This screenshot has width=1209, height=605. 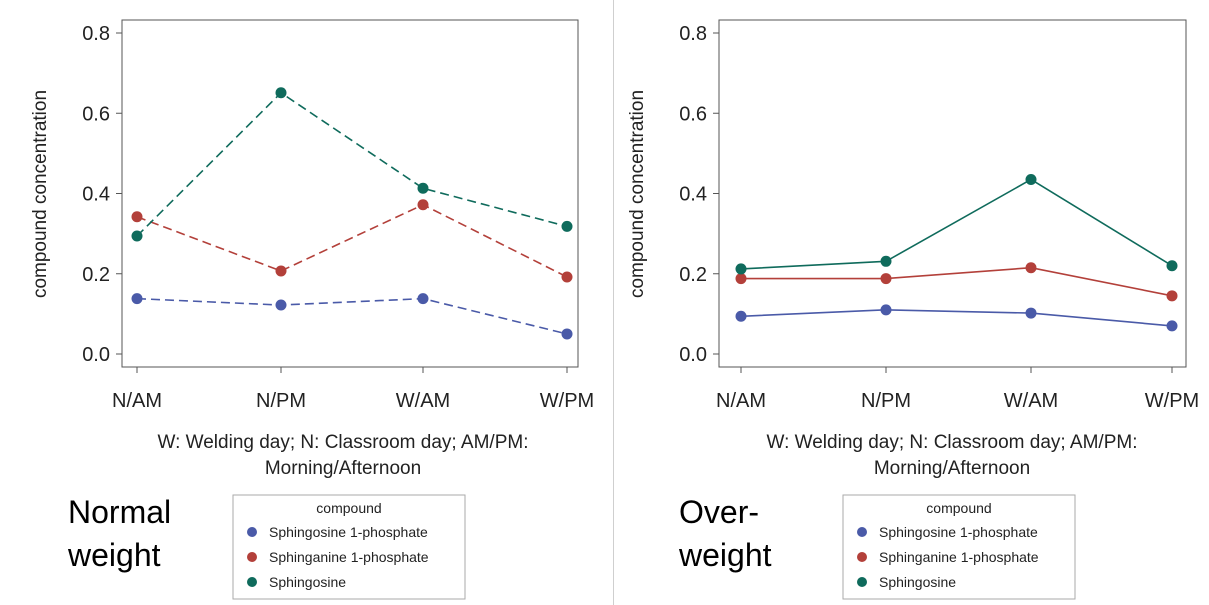 I want to click on panel-group-label: Over-, so click(x=719, y=512).